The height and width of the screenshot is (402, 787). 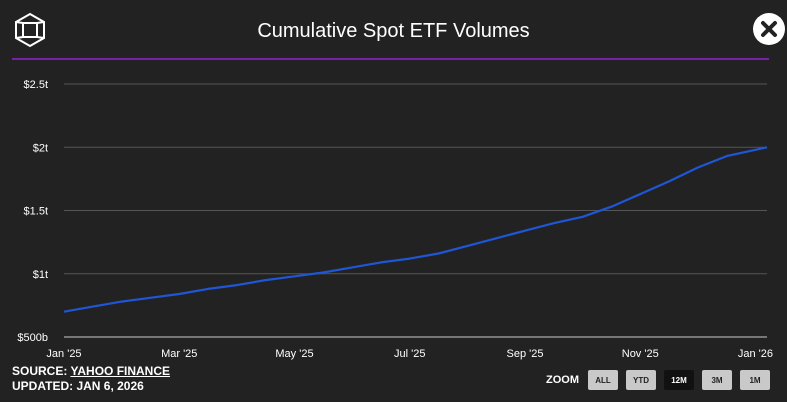 What do you see at coordinates (36, 212) in the screenshot?
I see `y-tick-label: $1.5t` at bounding box center [36, 212].